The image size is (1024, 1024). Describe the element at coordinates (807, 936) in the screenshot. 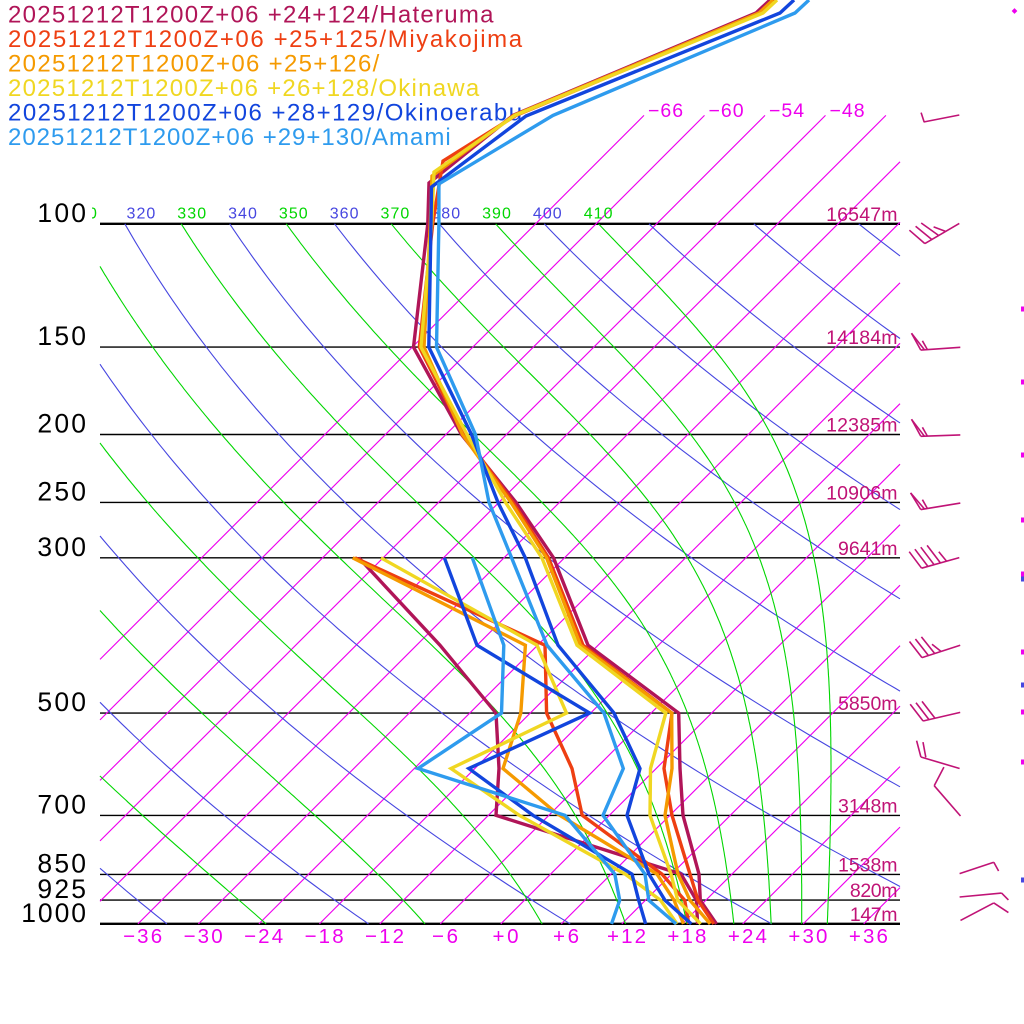

I see `svg-text: +30` at that location.